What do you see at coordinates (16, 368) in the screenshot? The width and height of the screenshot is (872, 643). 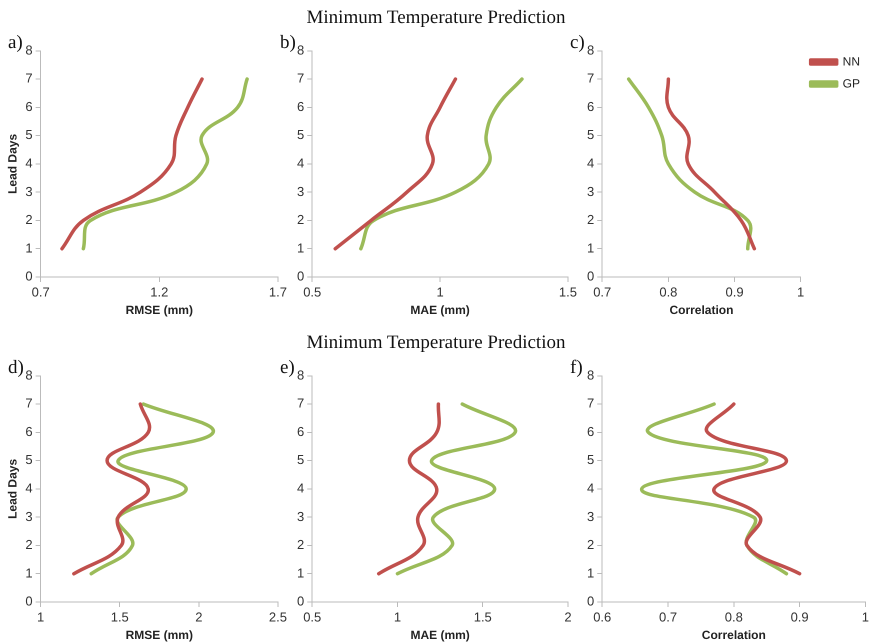 I see `text: d)` at bounding box center [16, 368].